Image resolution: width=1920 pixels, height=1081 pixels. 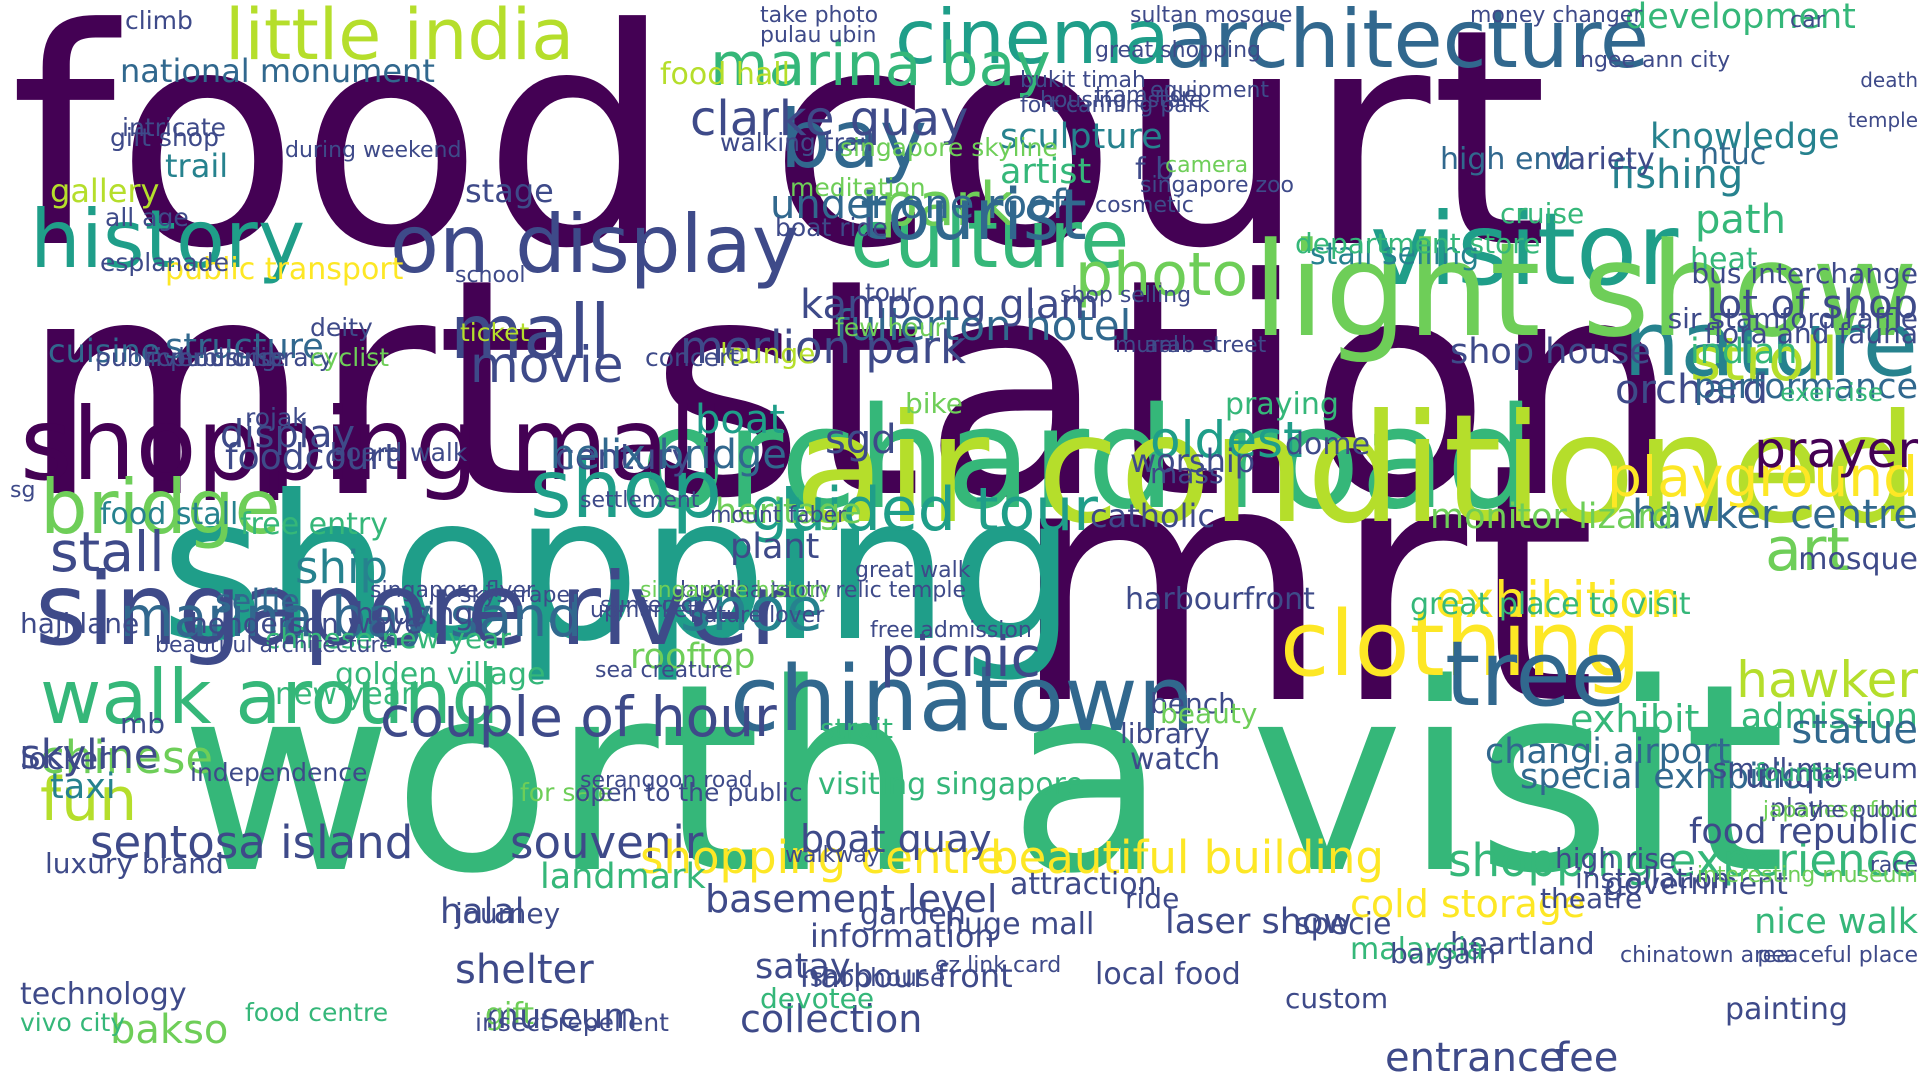 What do you see at coordinates (1032, 40) in the screenshot?
I see `cloud-word: cinema` at bounding box center [1032, 40].